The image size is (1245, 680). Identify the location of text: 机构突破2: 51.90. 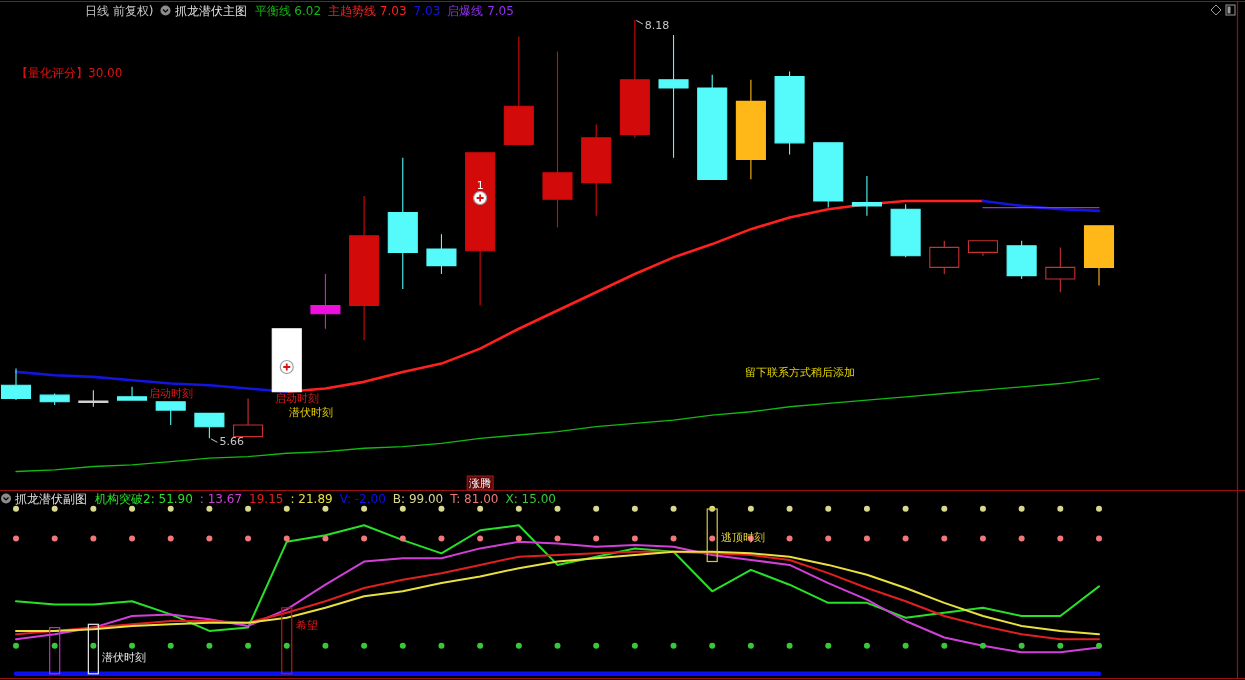
(144, 499).